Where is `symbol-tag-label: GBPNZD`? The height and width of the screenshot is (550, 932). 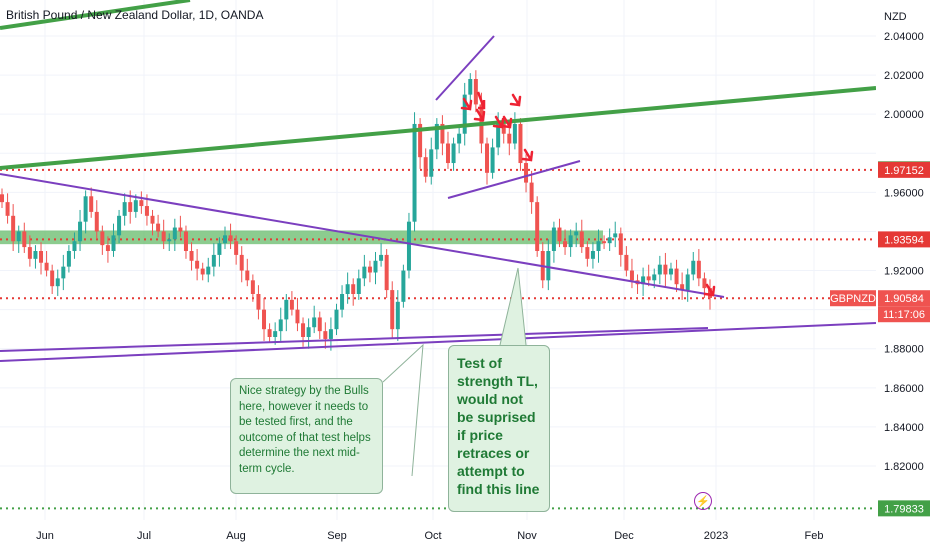
symbol-tag-label: GBPNZD is located at coordinates (853, 299).